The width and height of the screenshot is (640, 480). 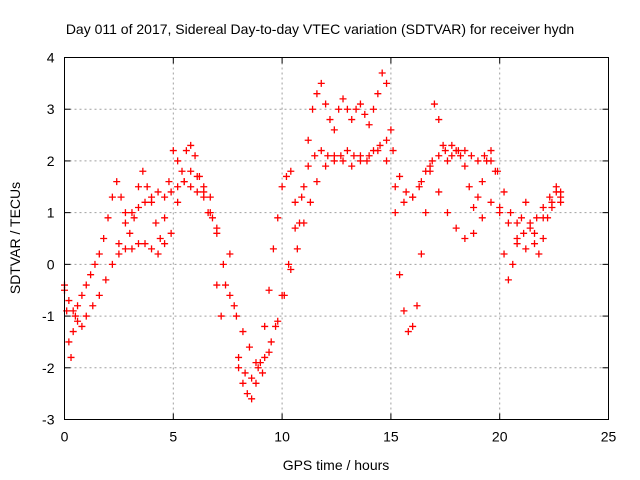 I want to click on x-tick-label: 0, so click(x=65, y=437).